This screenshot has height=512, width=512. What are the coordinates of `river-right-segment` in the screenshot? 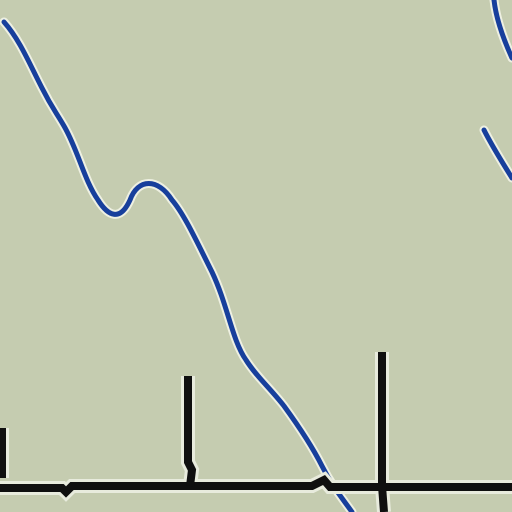 It's located at (496, 154).